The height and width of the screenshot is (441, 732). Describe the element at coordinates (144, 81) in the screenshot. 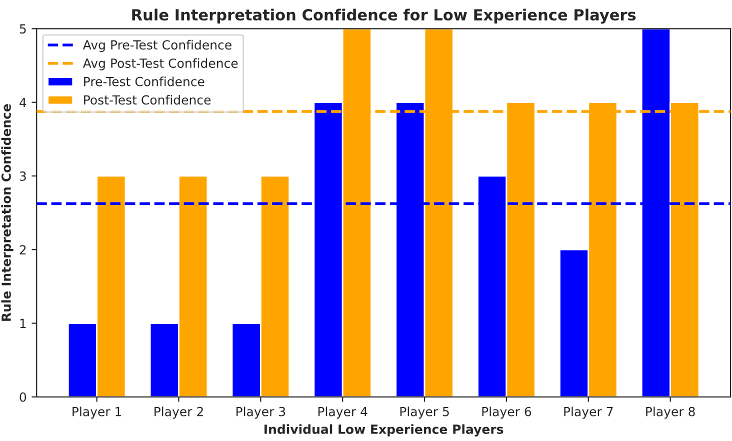

I see `legend-label: Pre-Test Confidence` at that location.